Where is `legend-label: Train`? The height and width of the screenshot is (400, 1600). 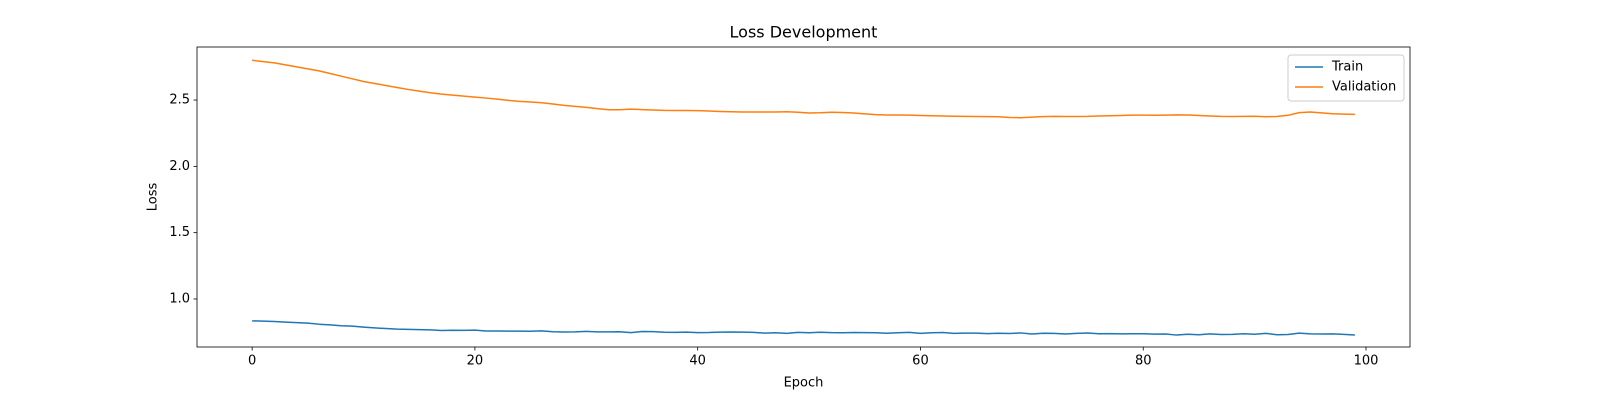 legend-label: Train is located at coordinates (1347, 67).